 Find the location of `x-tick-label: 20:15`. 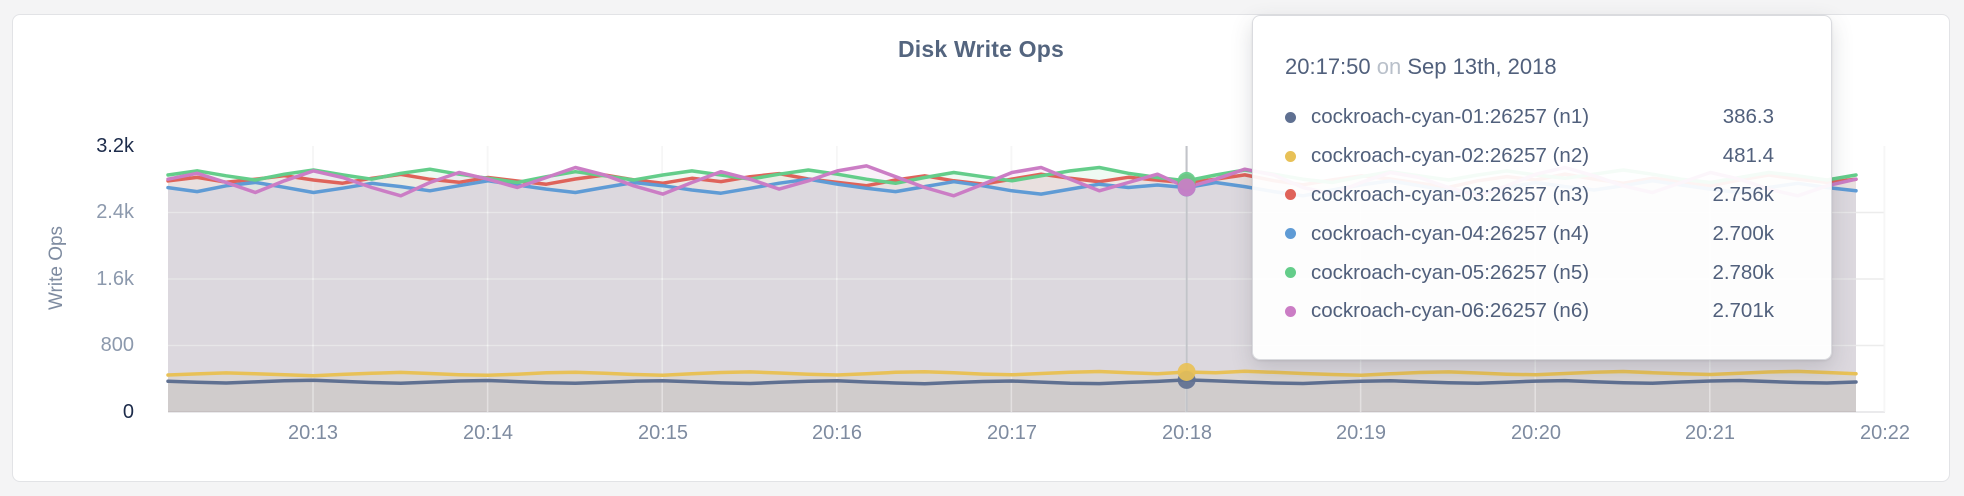

x-tick-label: 20:15 is located at coordinates (663, 433).